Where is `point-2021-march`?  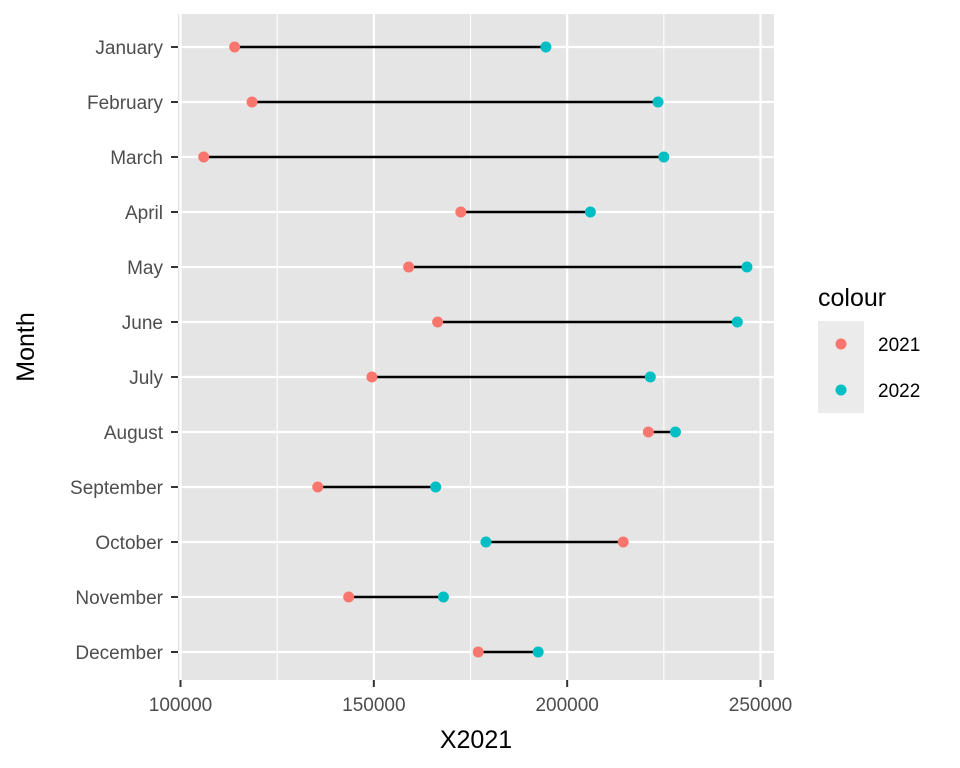
point-2021-march is located at coordinates (204, 157).